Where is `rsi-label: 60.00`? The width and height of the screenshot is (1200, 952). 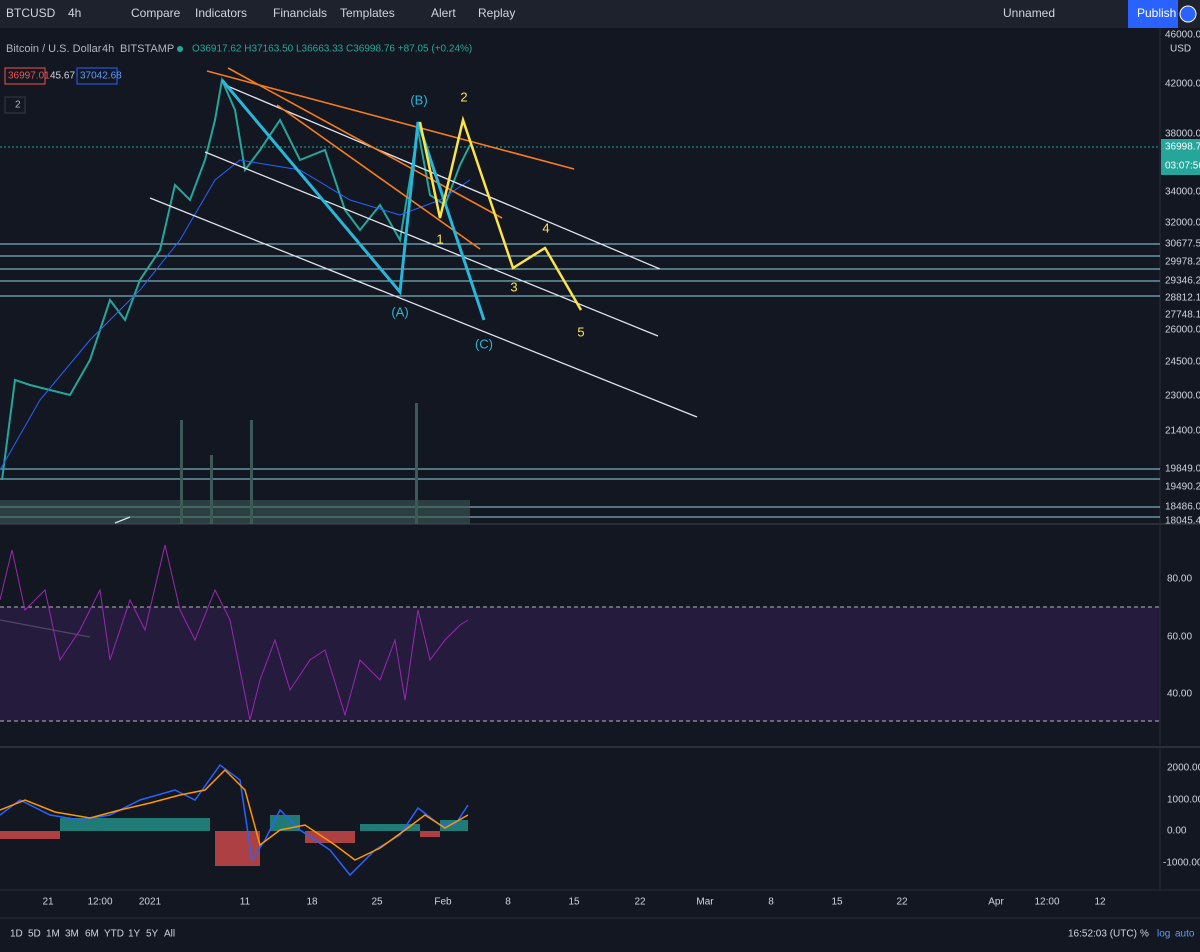
rsi-label: 60.00 is located at coordinates (1179, 637).